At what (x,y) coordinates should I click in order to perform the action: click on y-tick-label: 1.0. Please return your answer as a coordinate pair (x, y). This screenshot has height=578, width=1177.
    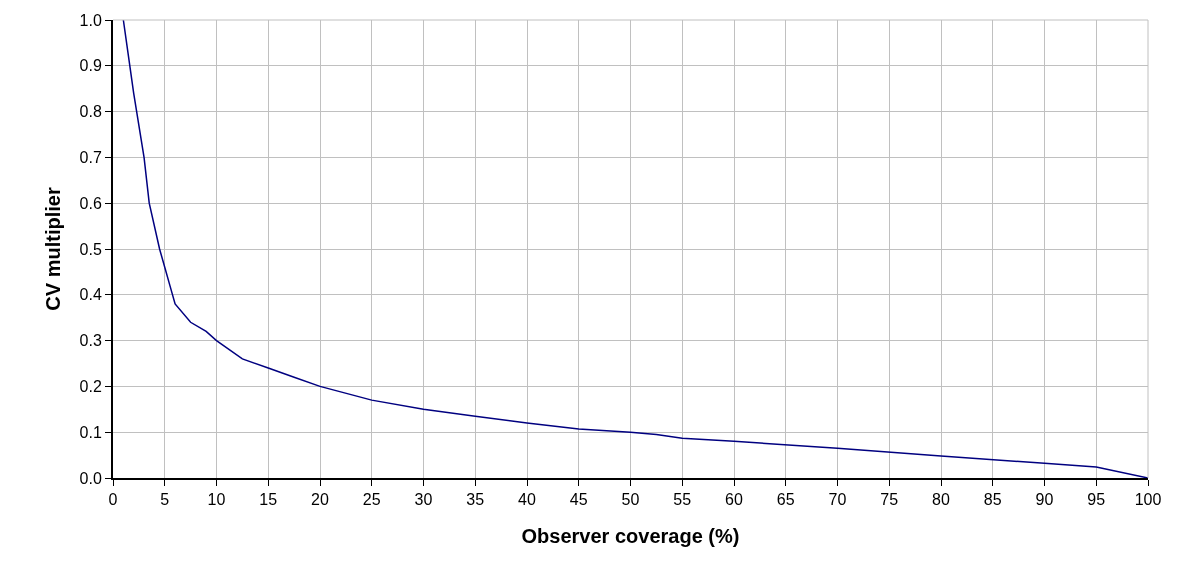
    Looking at the image, I should click on (90, 20).